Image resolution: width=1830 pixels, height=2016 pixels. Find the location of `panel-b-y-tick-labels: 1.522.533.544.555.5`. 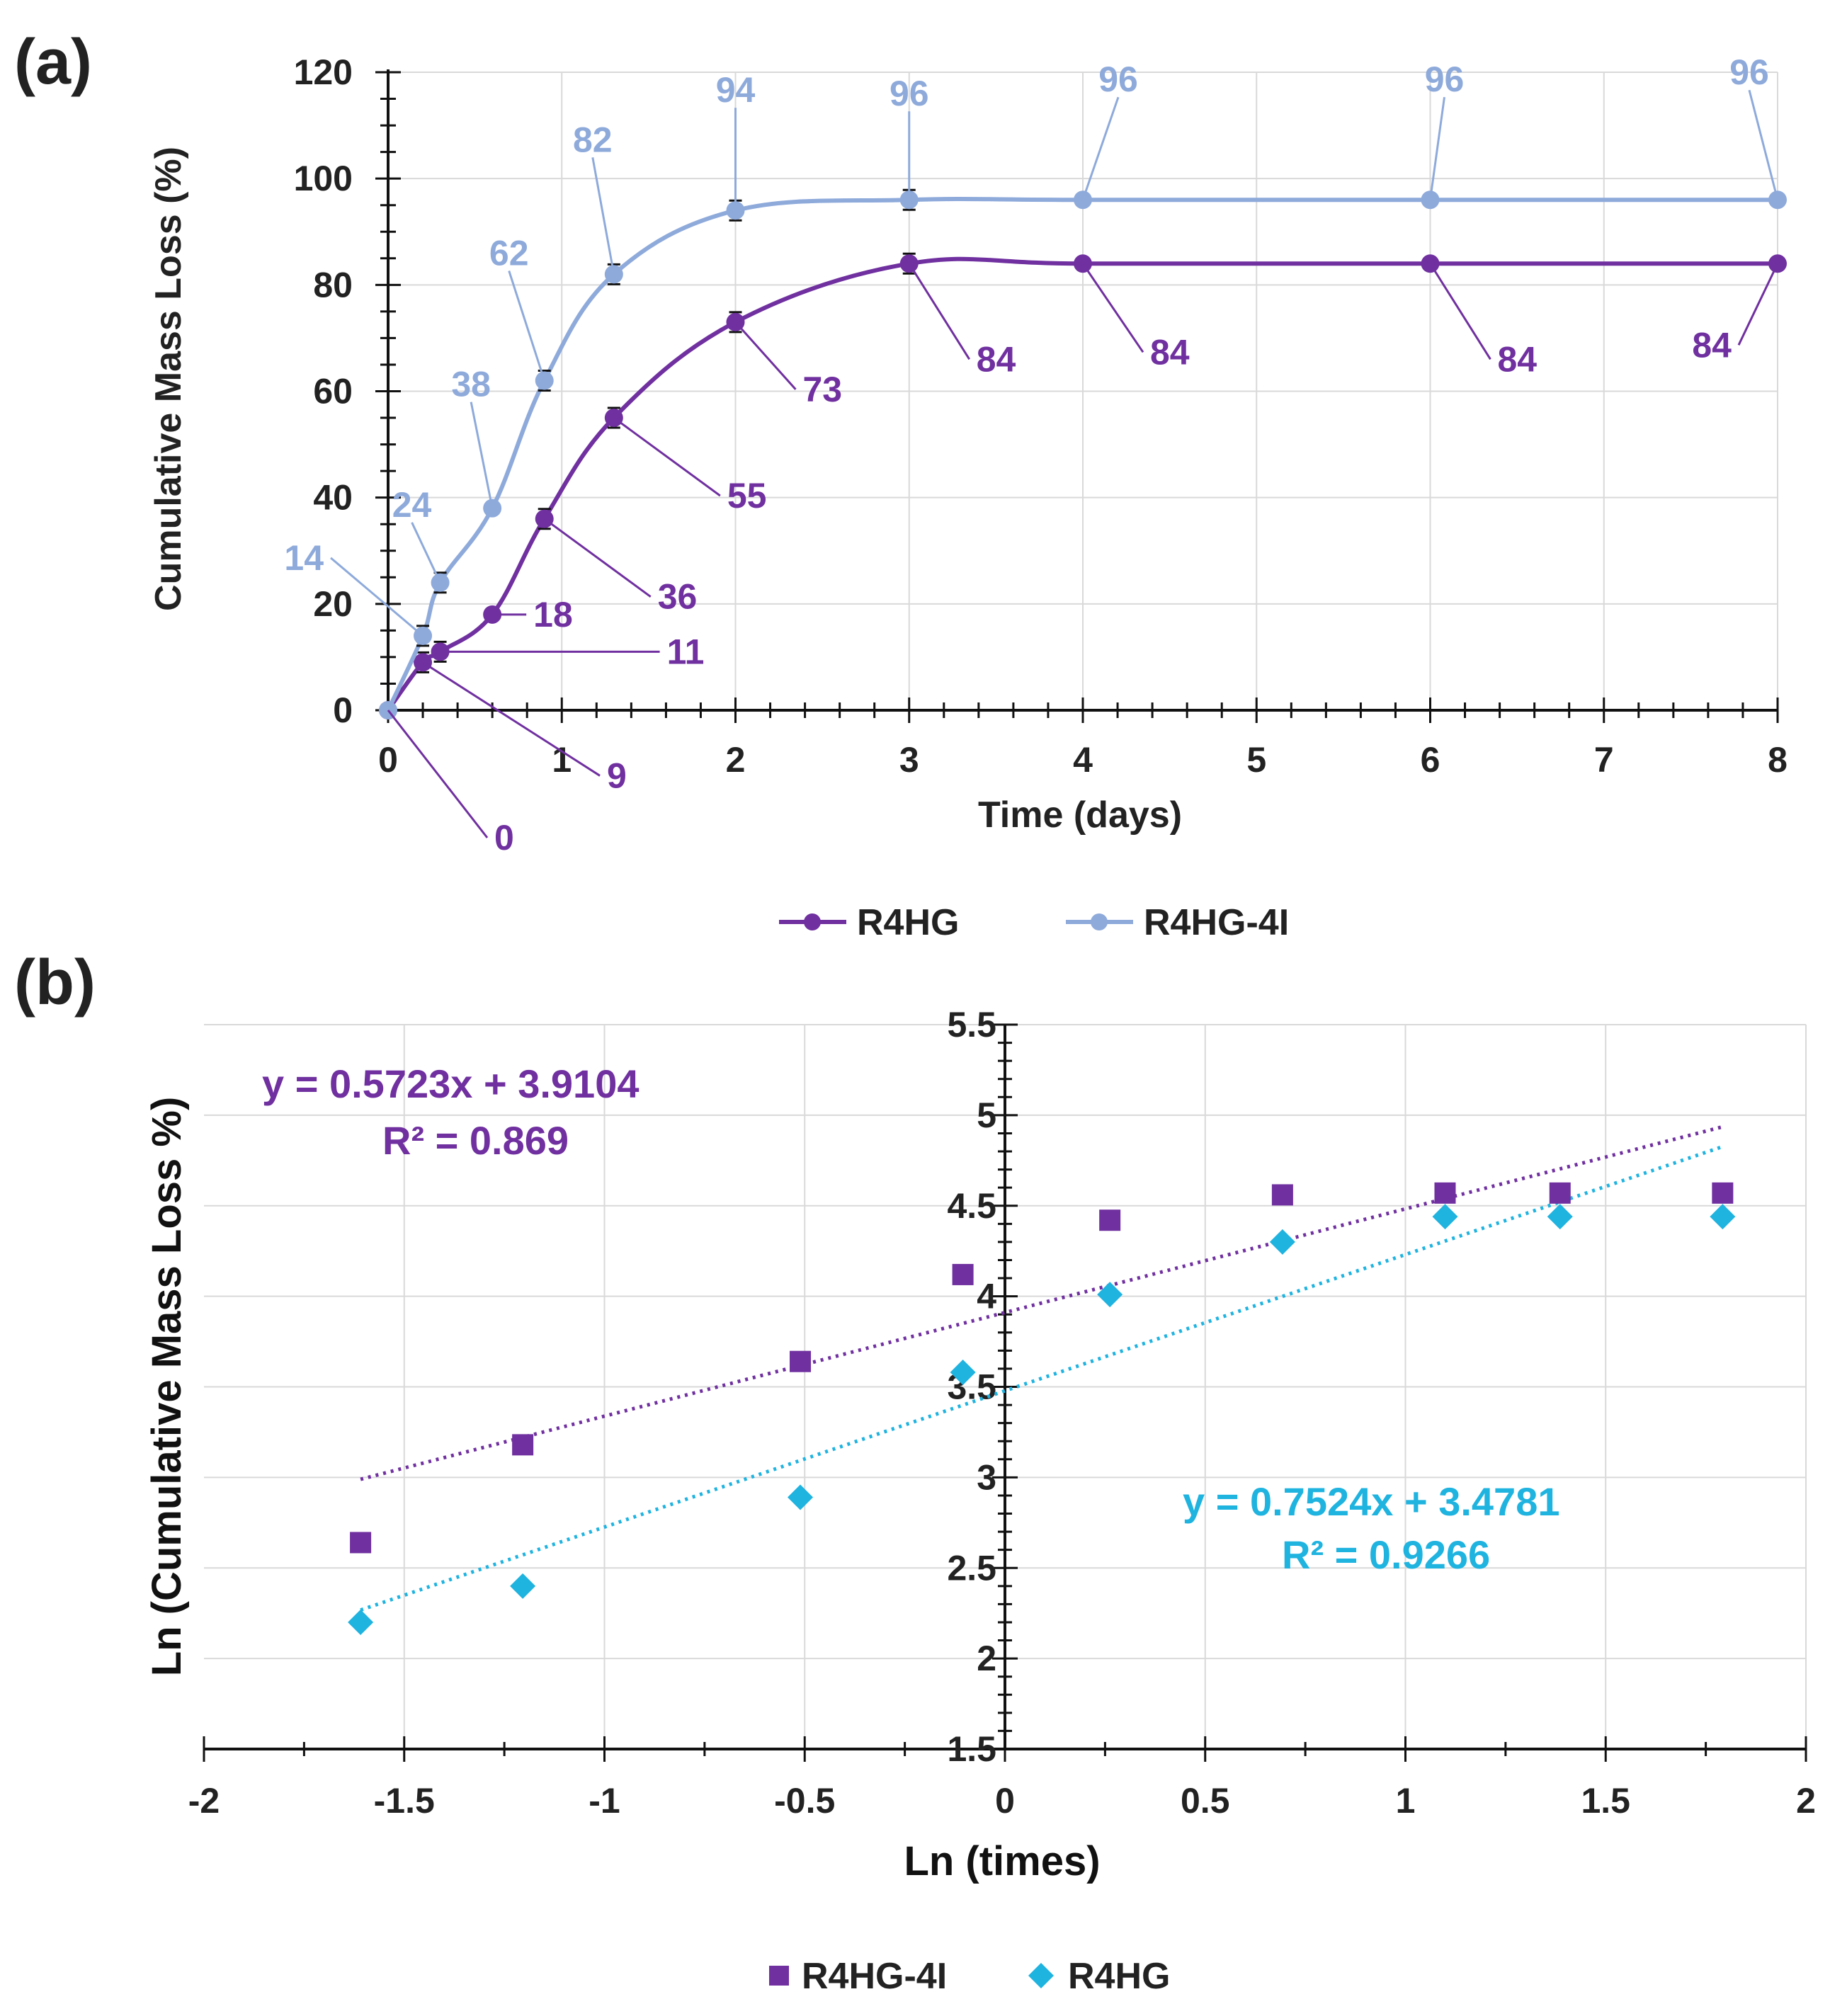

panel-b-y-tick-labels: 1.522.533.544.555.5 is located at coordinates (971, 1387).